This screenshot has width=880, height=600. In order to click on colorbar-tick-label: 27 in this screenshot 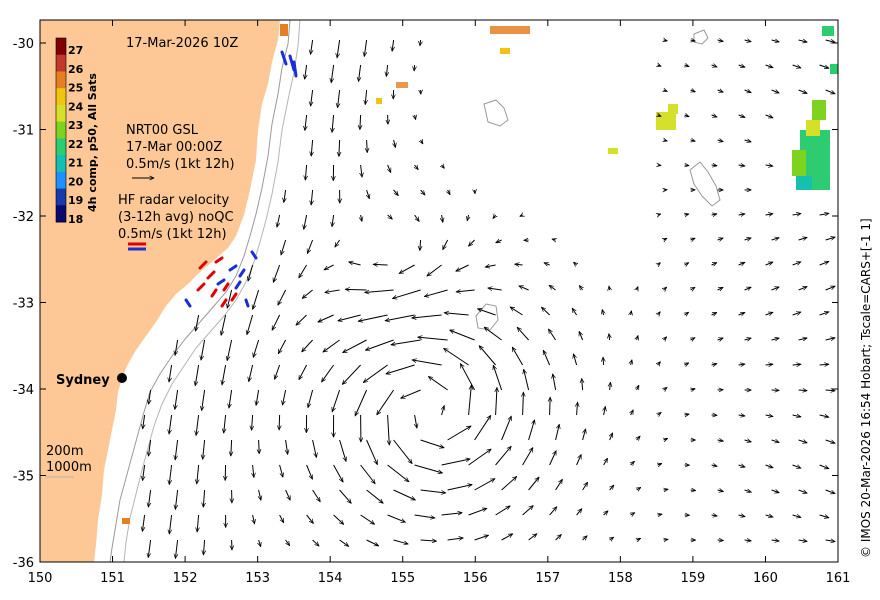, I will do `click(75, 50)`.